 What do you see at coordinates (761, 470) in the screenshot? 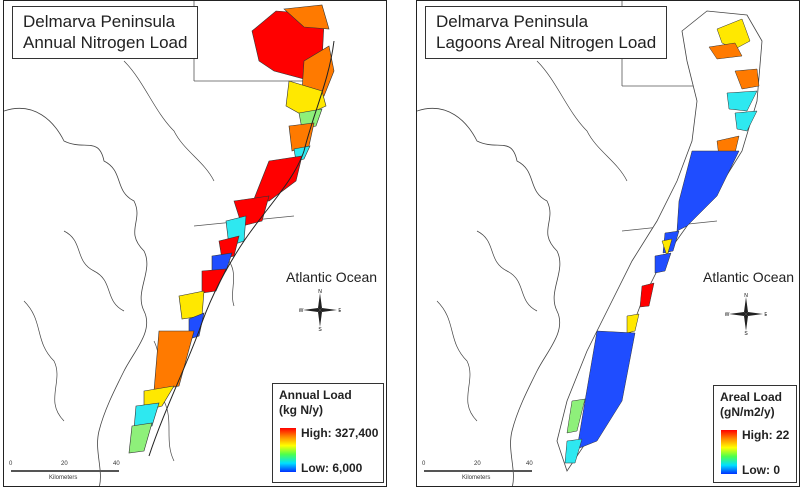
I see `legend-low-label: Low: 0` at bounding box center [761, 470].